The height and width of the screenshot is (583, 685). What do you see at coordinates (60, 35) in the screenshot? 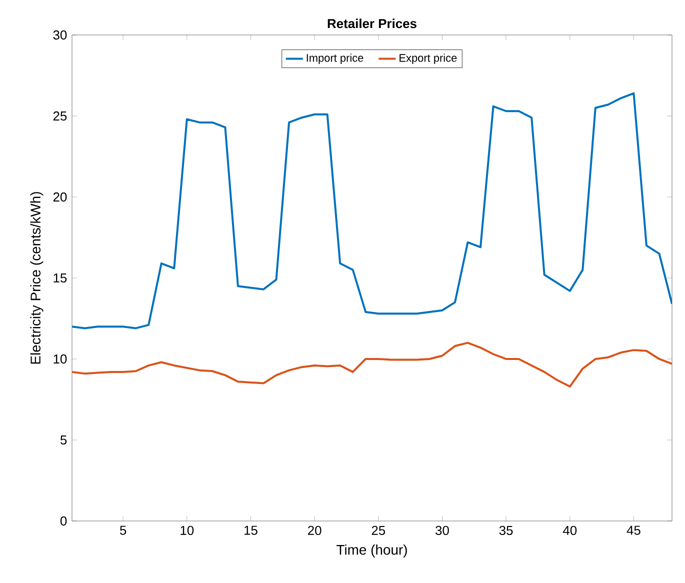
I see `y-tick-label: 30` at bounding box center [60, 35].